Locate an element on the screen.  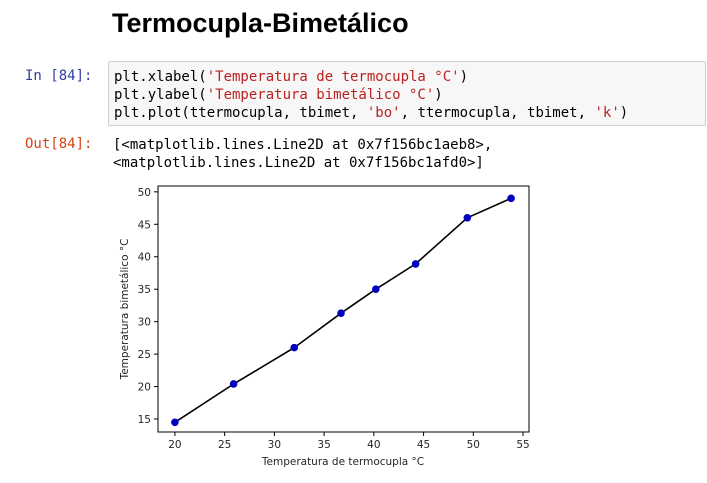
x-tick-label: 40 is located at coordinates (373, 445).